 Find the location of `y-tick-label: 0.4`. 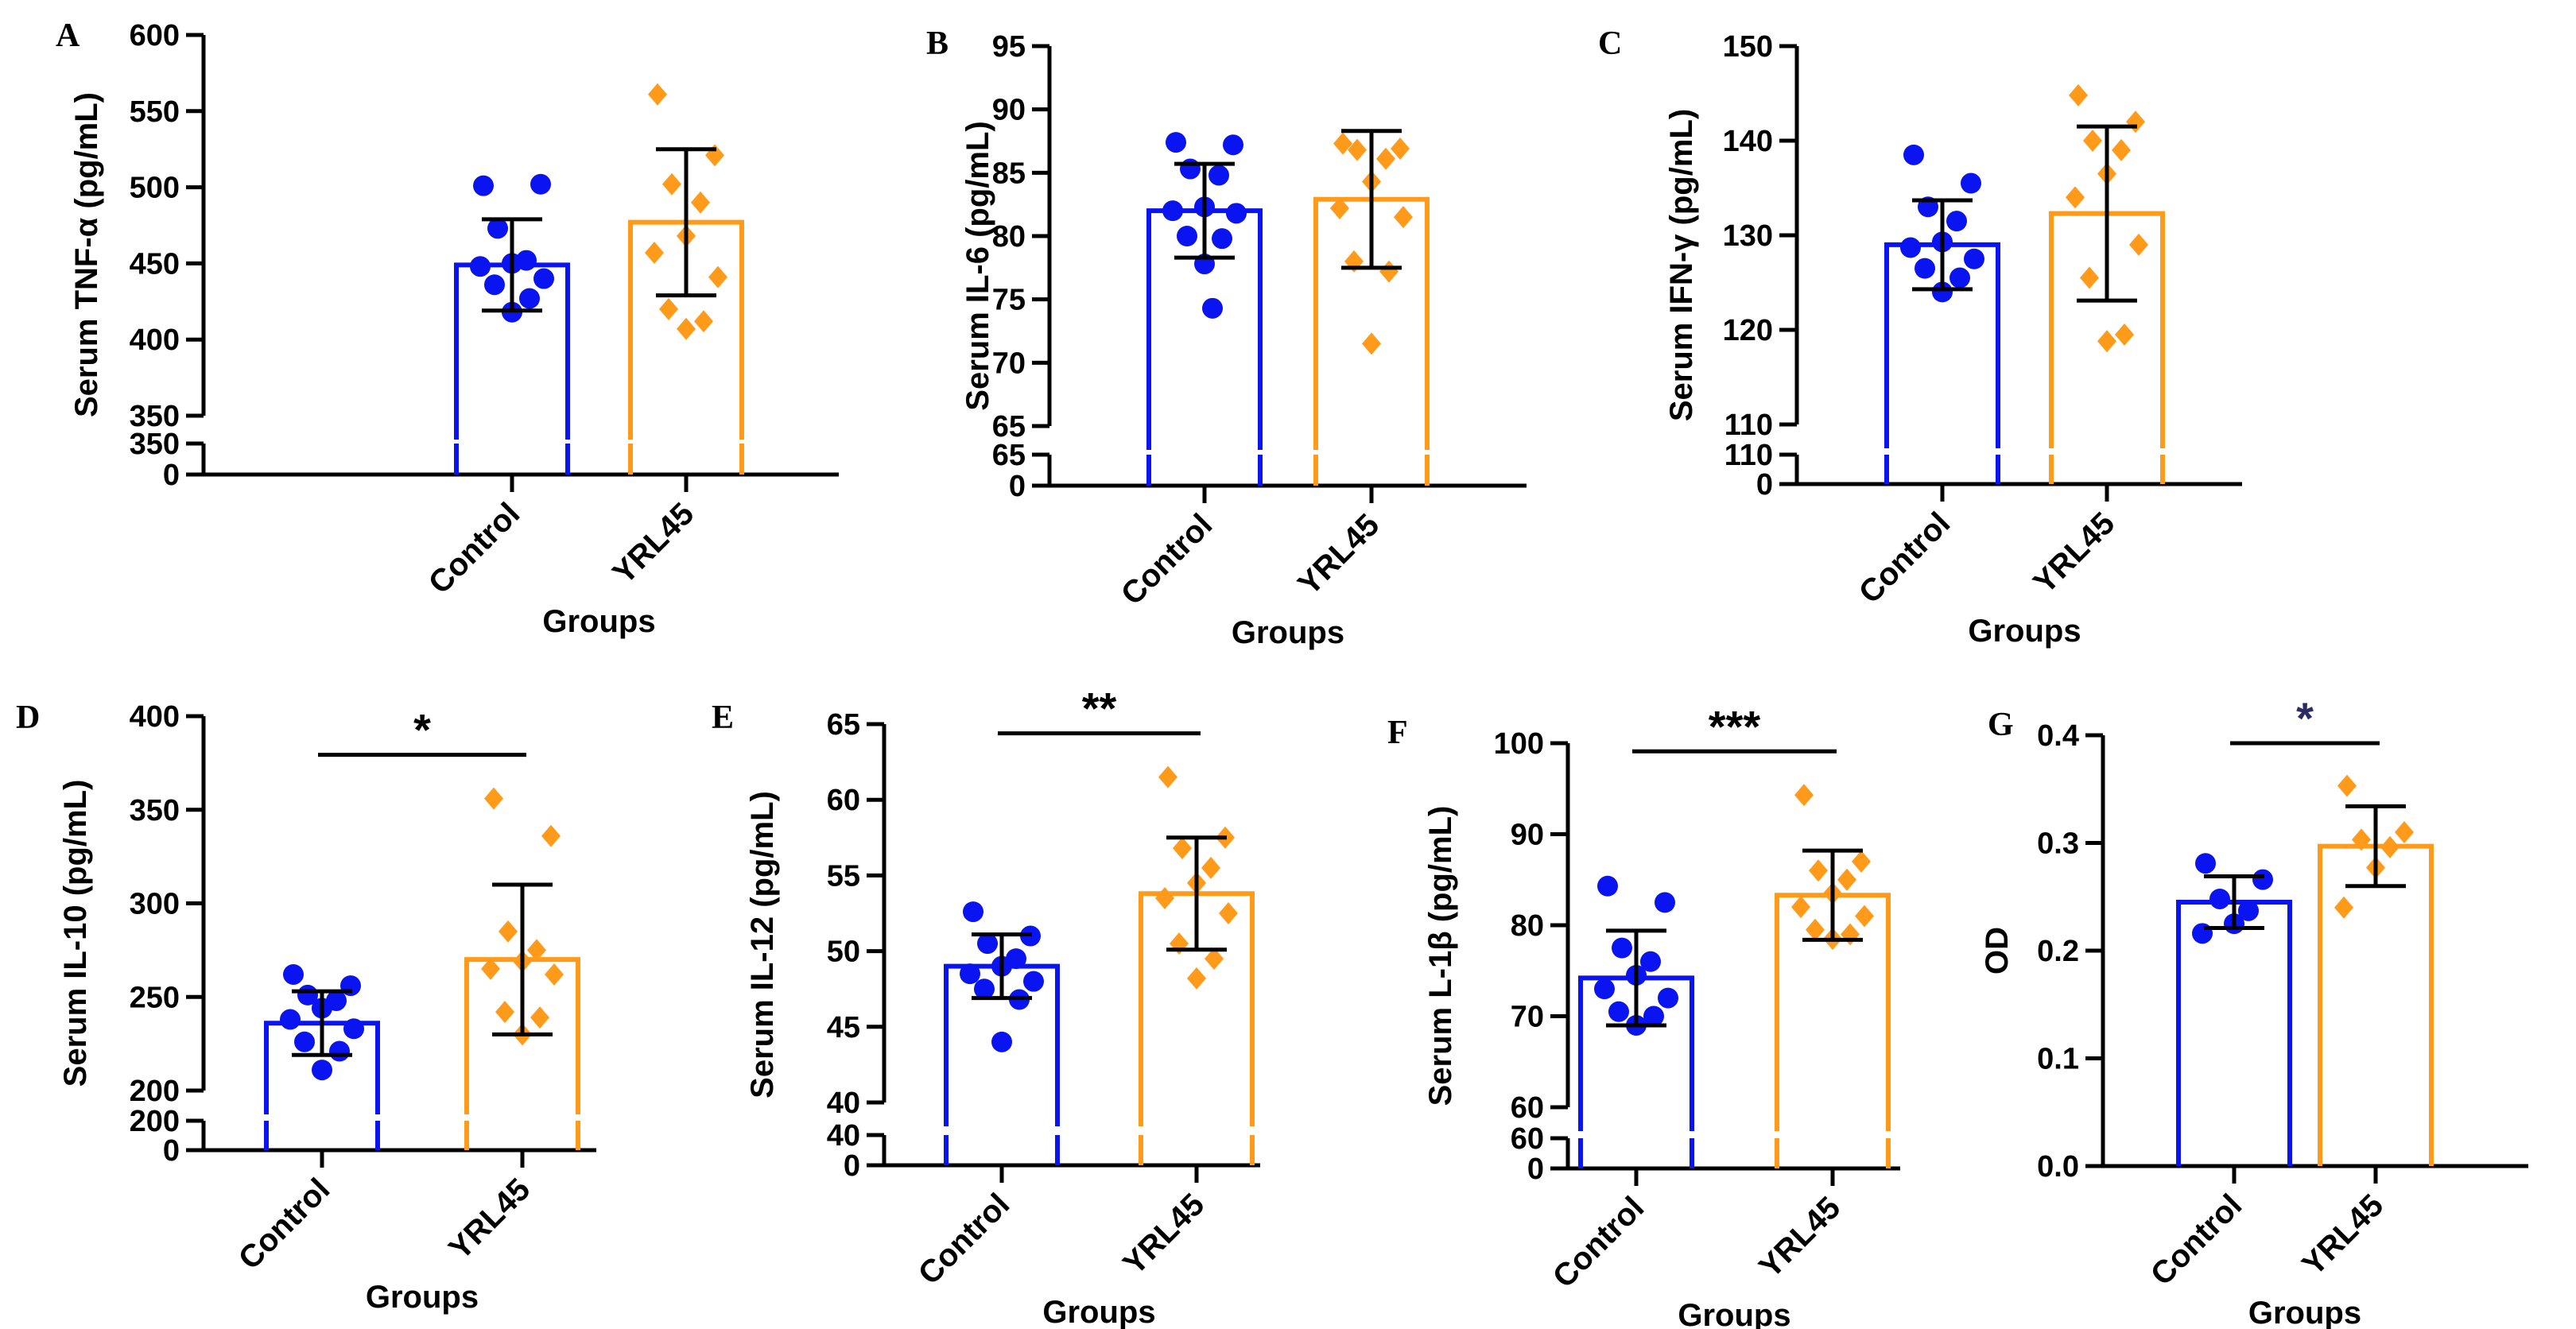

y-tick-label: 0.4 is located at coordinates (2058, 736).